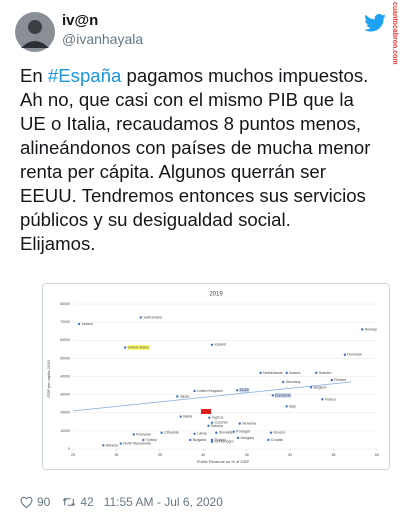 The height and width of the screenshot is (525, 400). Describe the element at coordinates (223, 461) in the screenshot. I see `x-axis-label: Public Revenue as % of GDP` at that location.